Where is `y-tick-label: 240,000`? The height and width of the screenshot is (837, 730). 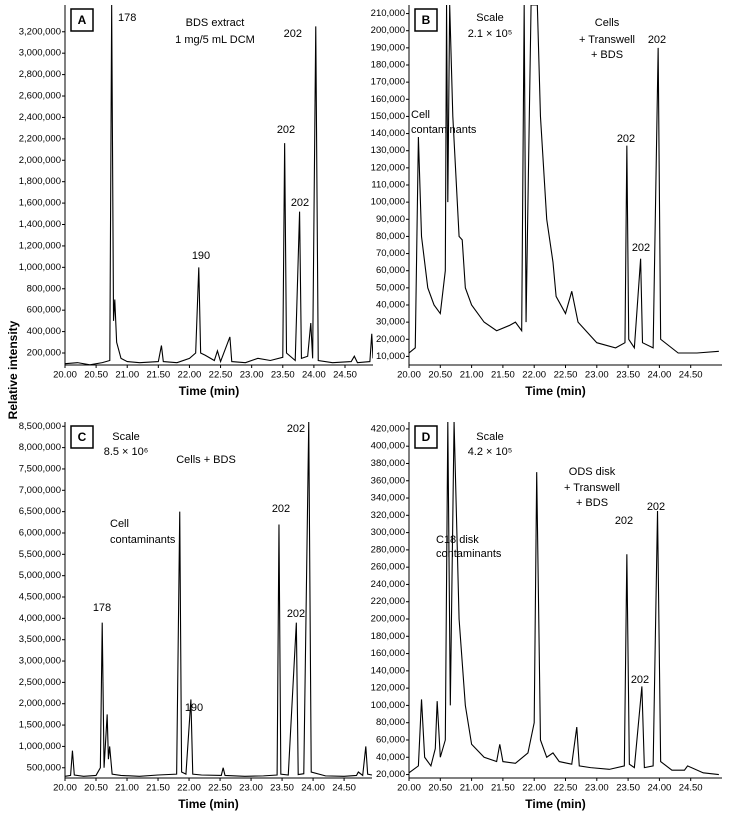 y-tick-label: 240,000 is located at coordinates (388, 584).